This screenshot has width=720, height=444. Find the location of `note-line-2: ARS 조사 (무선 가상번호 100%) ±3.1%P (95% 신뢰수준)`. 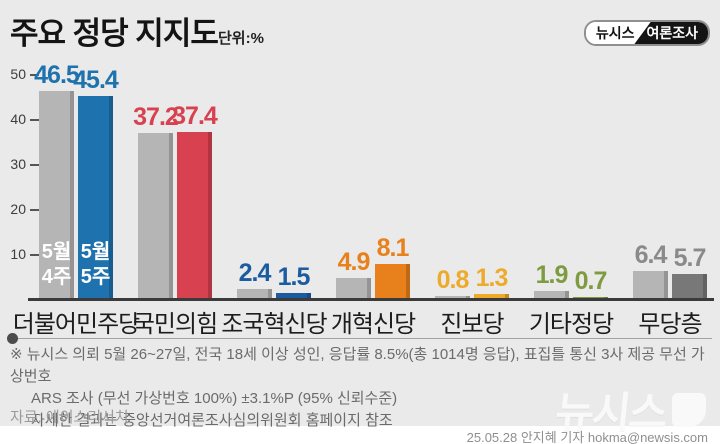

note-line-2: ARS 조사 (무선 가상번호 100%) ±3.1%P (95% 신뢰수준) is located at coordinates (214, 398).